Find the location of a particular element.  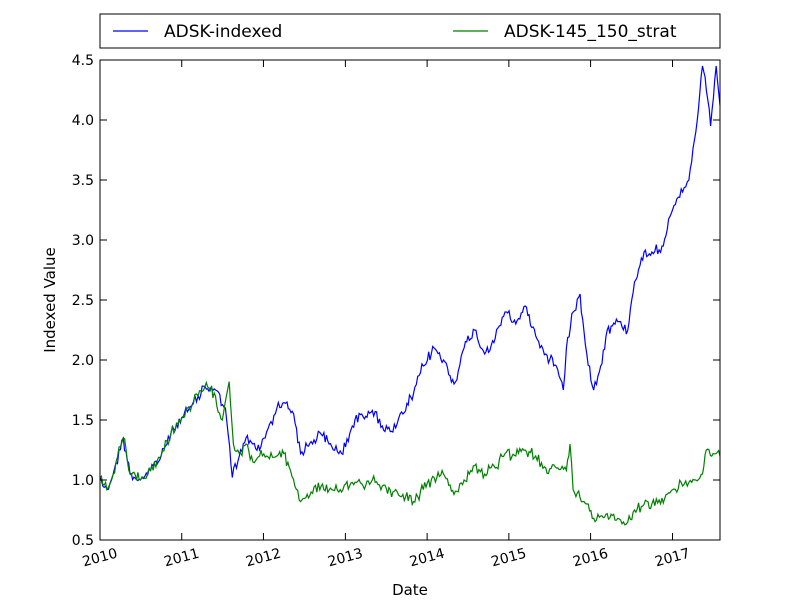

y-tick-label: 2.5 is located at coordinates (83, 301).